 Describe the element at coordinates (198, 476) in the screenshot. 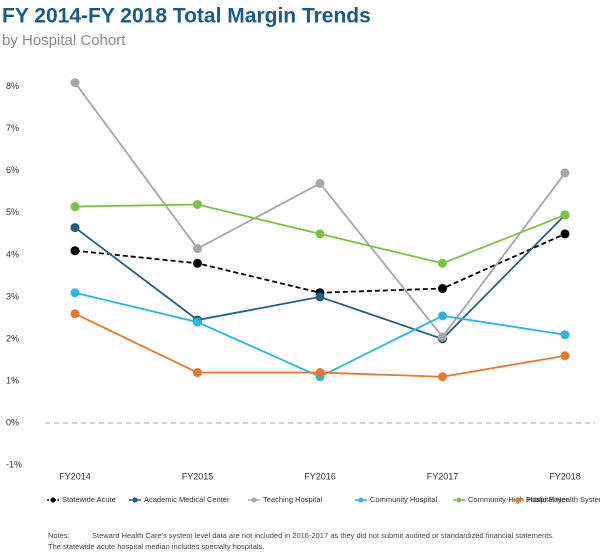

I see `x-tick-label: FY2015` at that location.